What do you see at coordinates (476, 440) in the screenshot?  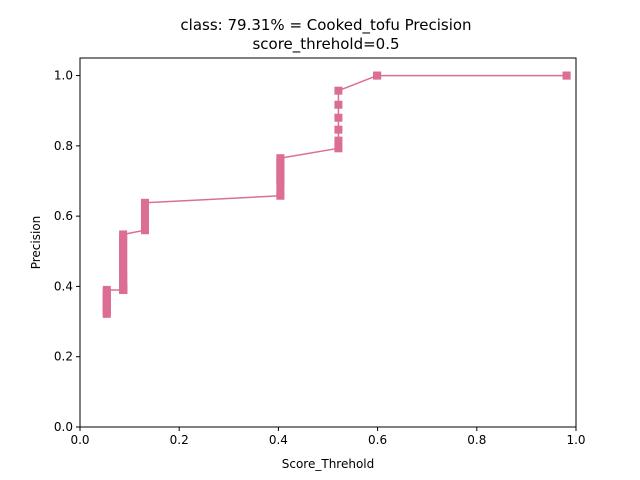 I see `x-tick-label: 0.8` at bounding box center [476, 440].